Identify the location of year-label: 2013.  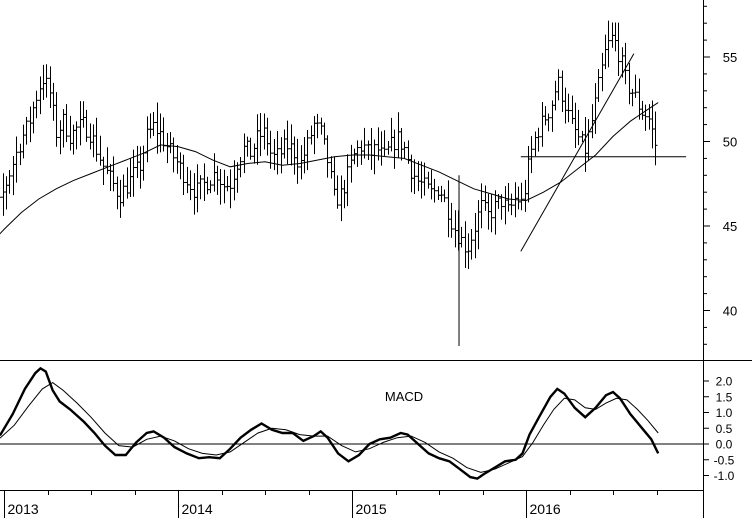
(23, 509).